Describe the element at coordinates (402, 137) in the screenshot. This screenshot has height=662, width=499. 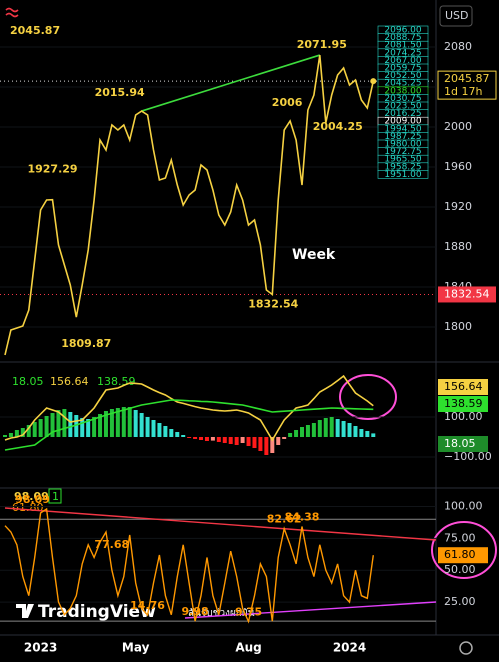
I see `price-level: 1987.25` at that location.